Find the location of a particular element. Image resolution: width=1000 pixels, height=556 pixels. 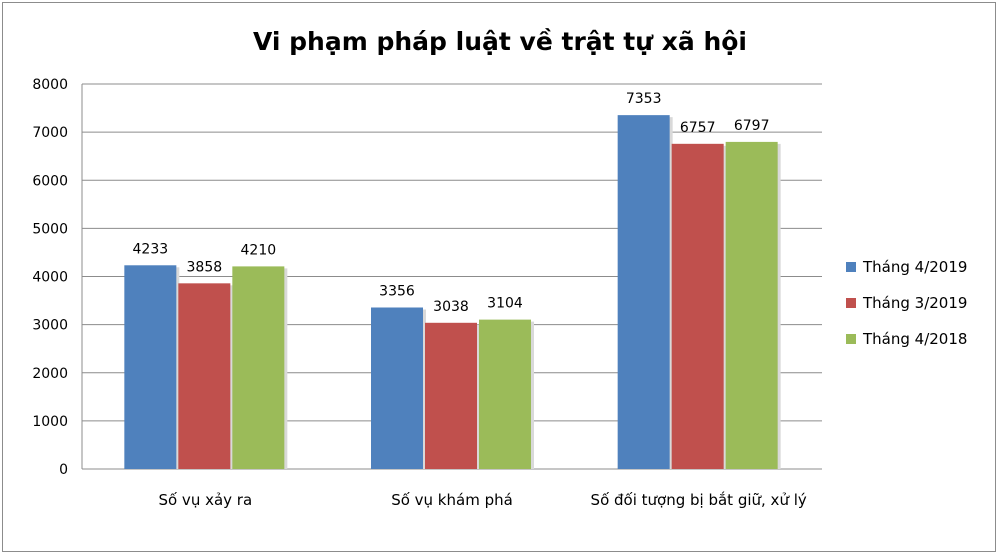

y-tick-label: 5000 is located at coordinates (50, 229).